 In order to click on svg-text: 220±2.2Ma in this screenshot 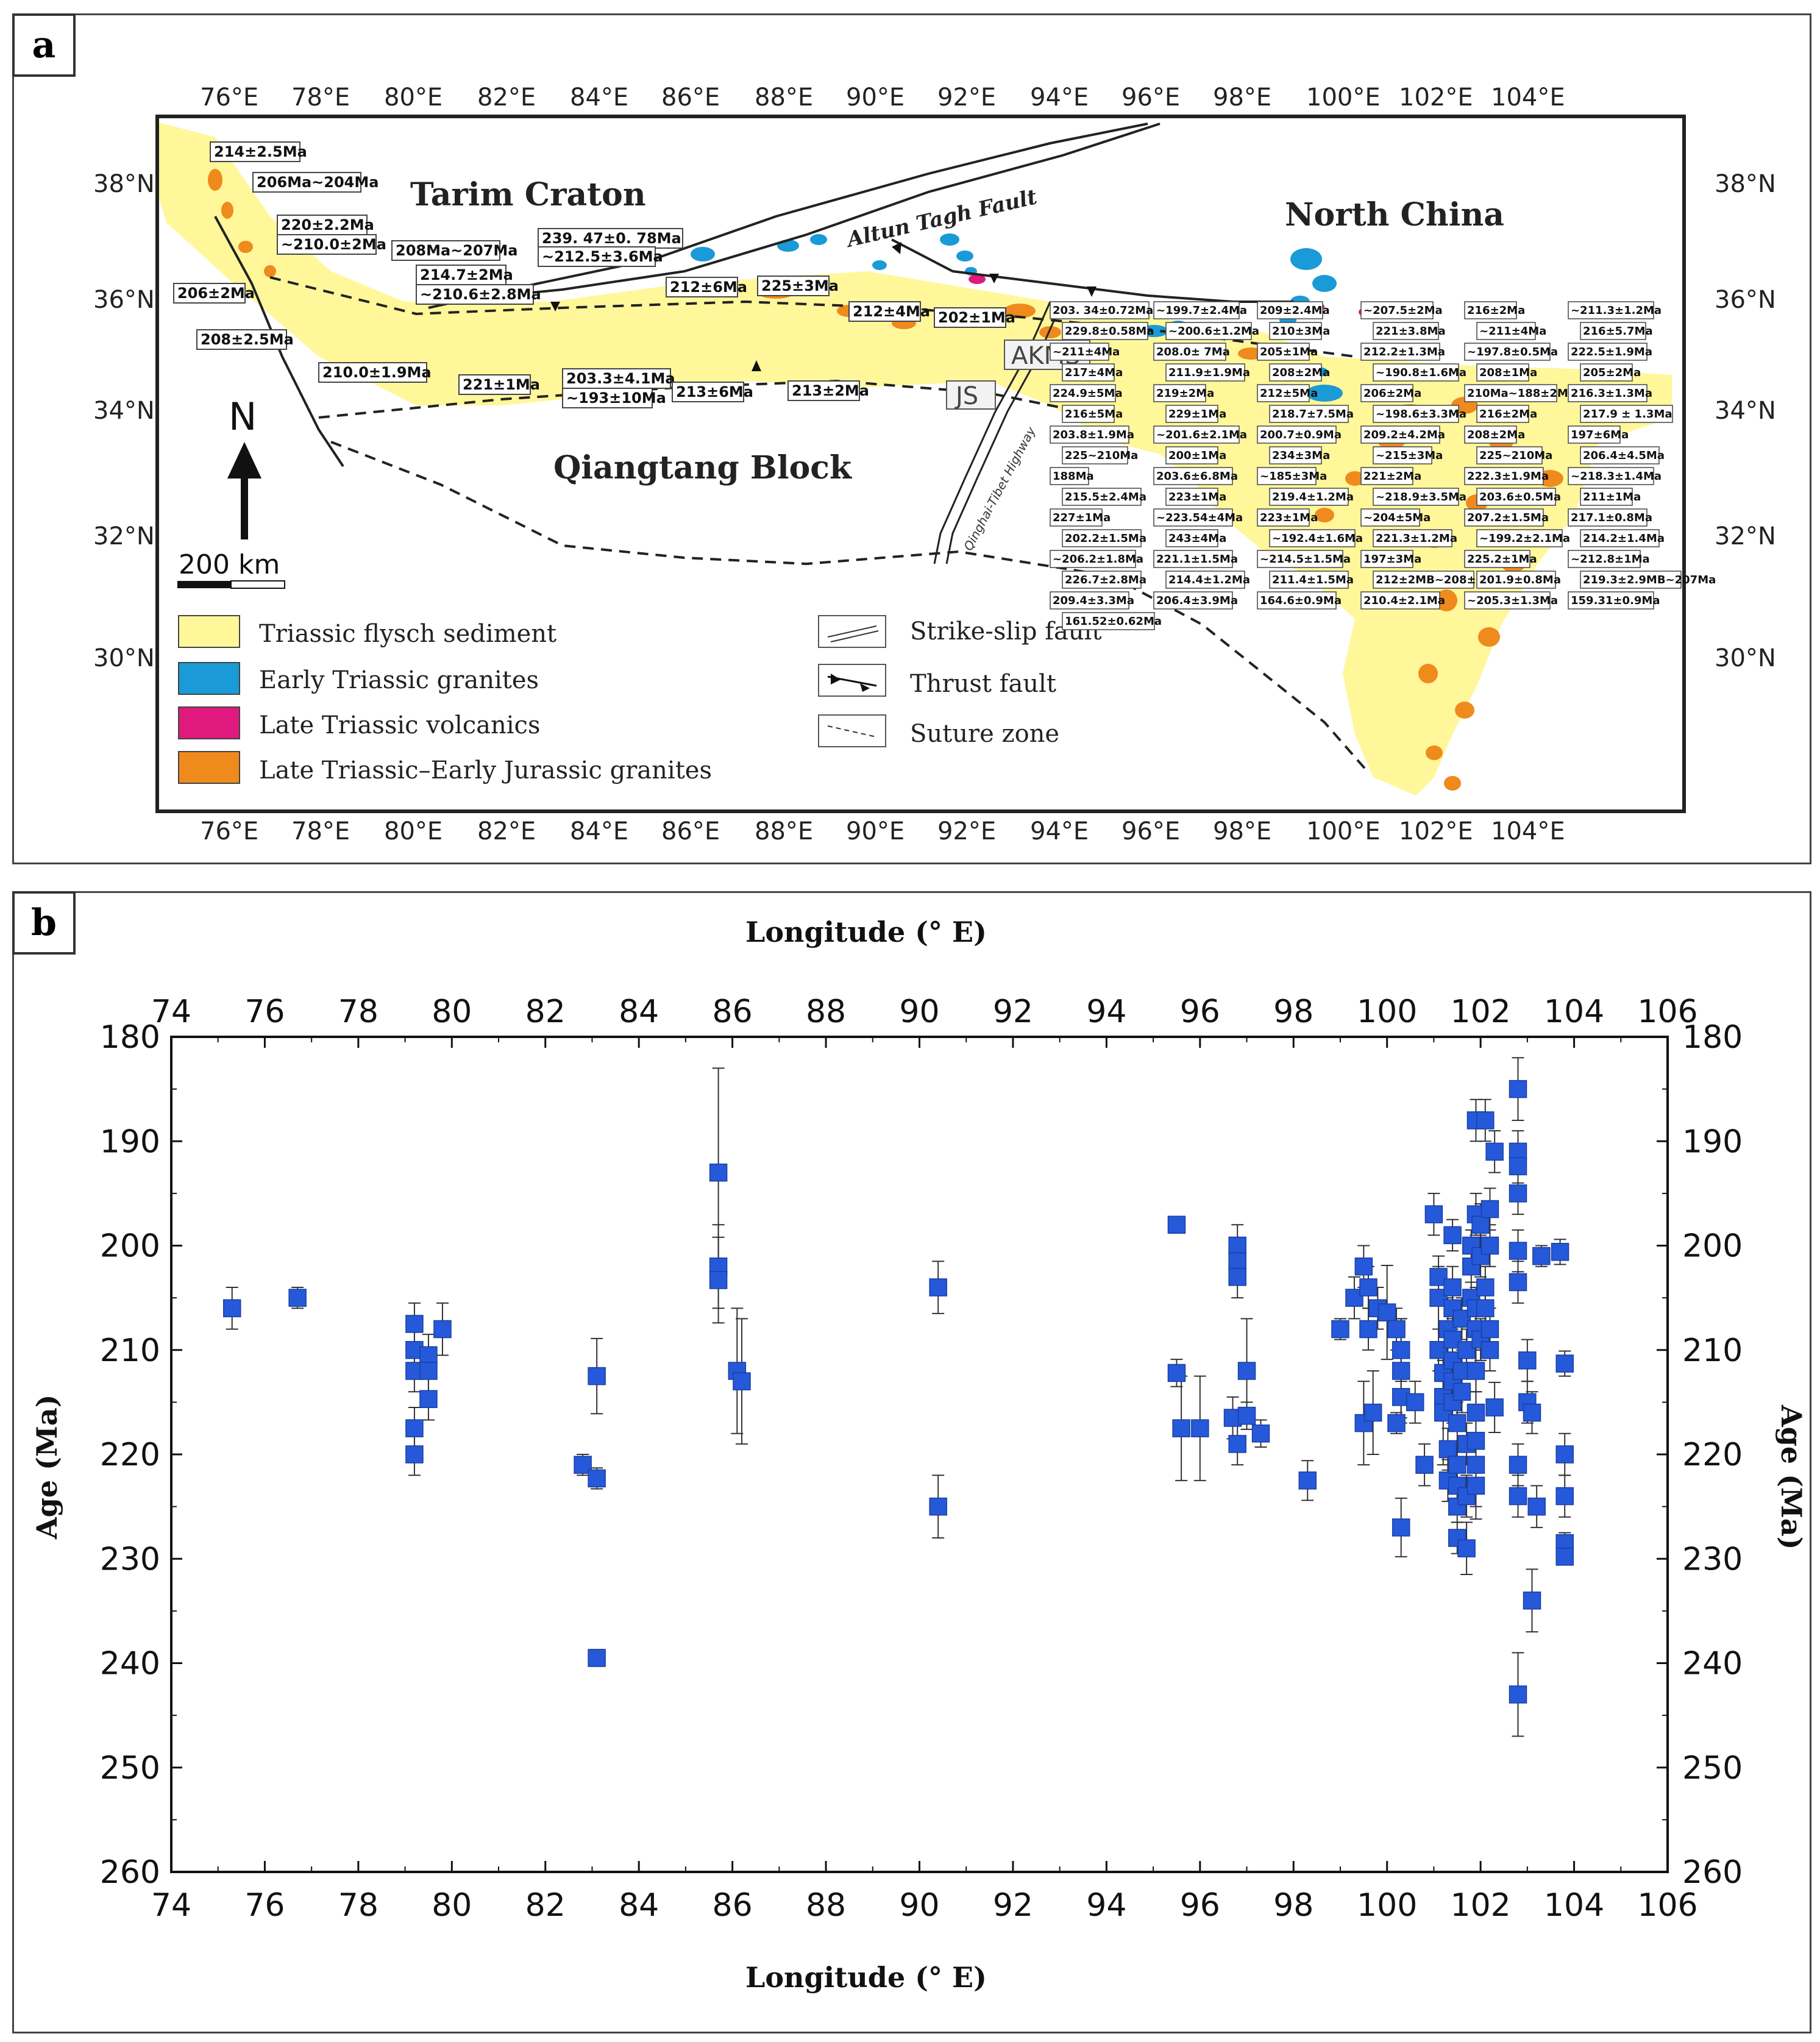, I will do `click(327, 225)`.